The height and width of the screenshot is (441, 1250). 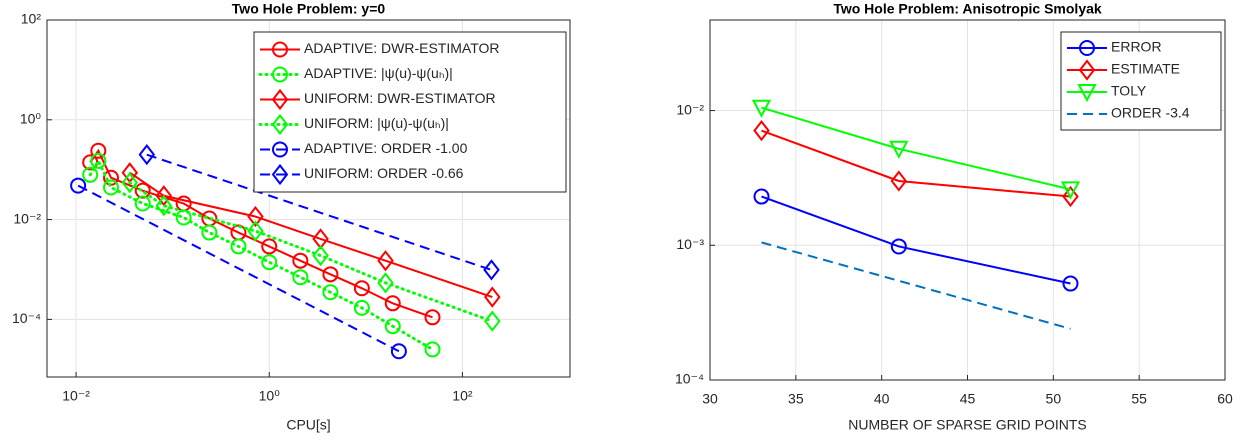 What do you see at coordinates (1145, 69) in the screenshot?
I see `legend-label: ESTIMATE` at bounding box center [1145, 69].